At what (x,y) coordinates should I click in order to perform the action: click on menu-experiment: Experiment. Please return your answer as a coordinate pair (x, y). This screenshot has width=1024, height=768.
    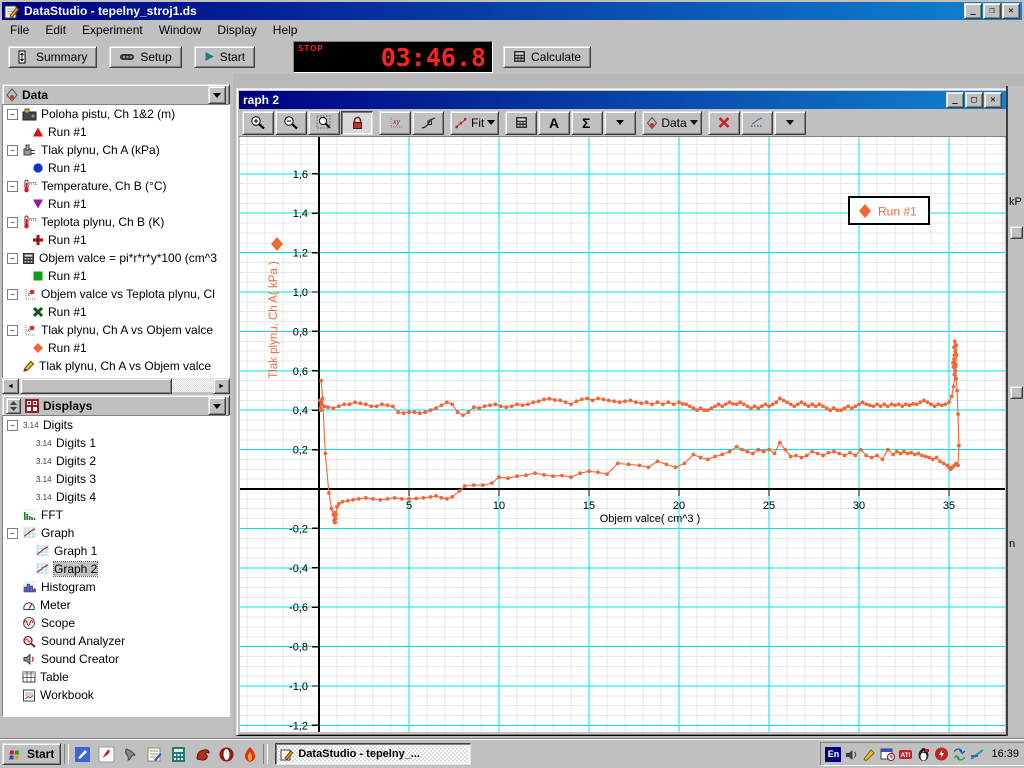
    Looking at the image, I should click on (112, 29).